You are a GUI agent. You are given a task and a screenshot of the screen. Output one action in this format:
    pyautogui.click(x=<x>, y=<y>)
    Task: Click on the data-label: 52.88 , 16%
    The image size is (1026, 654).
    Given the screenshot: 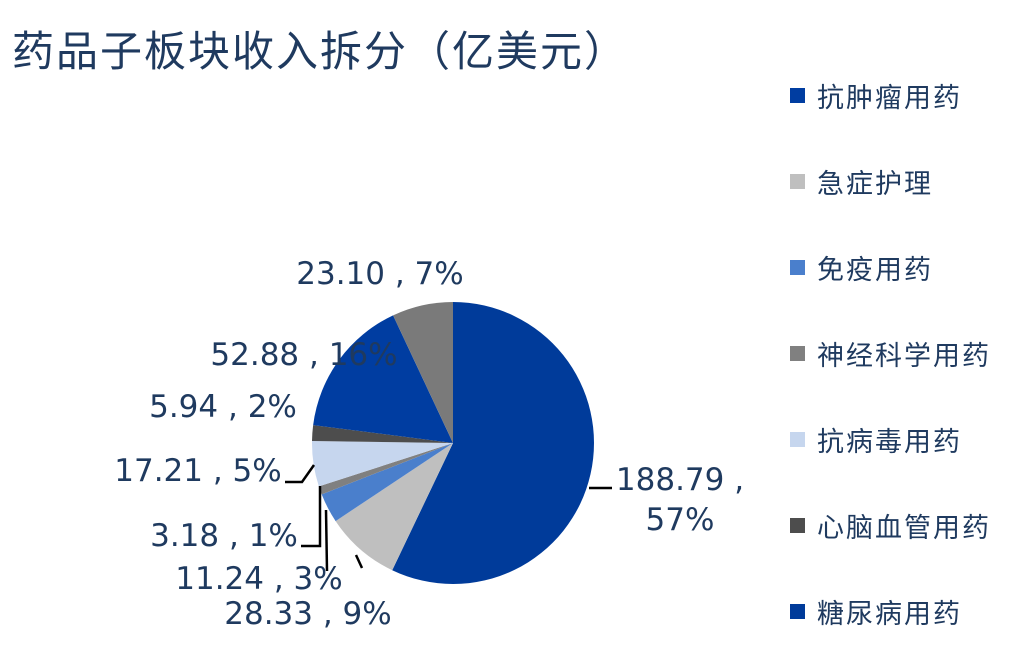 What is the action you would take?
    pyautogui.click(x=303, y=355)
    